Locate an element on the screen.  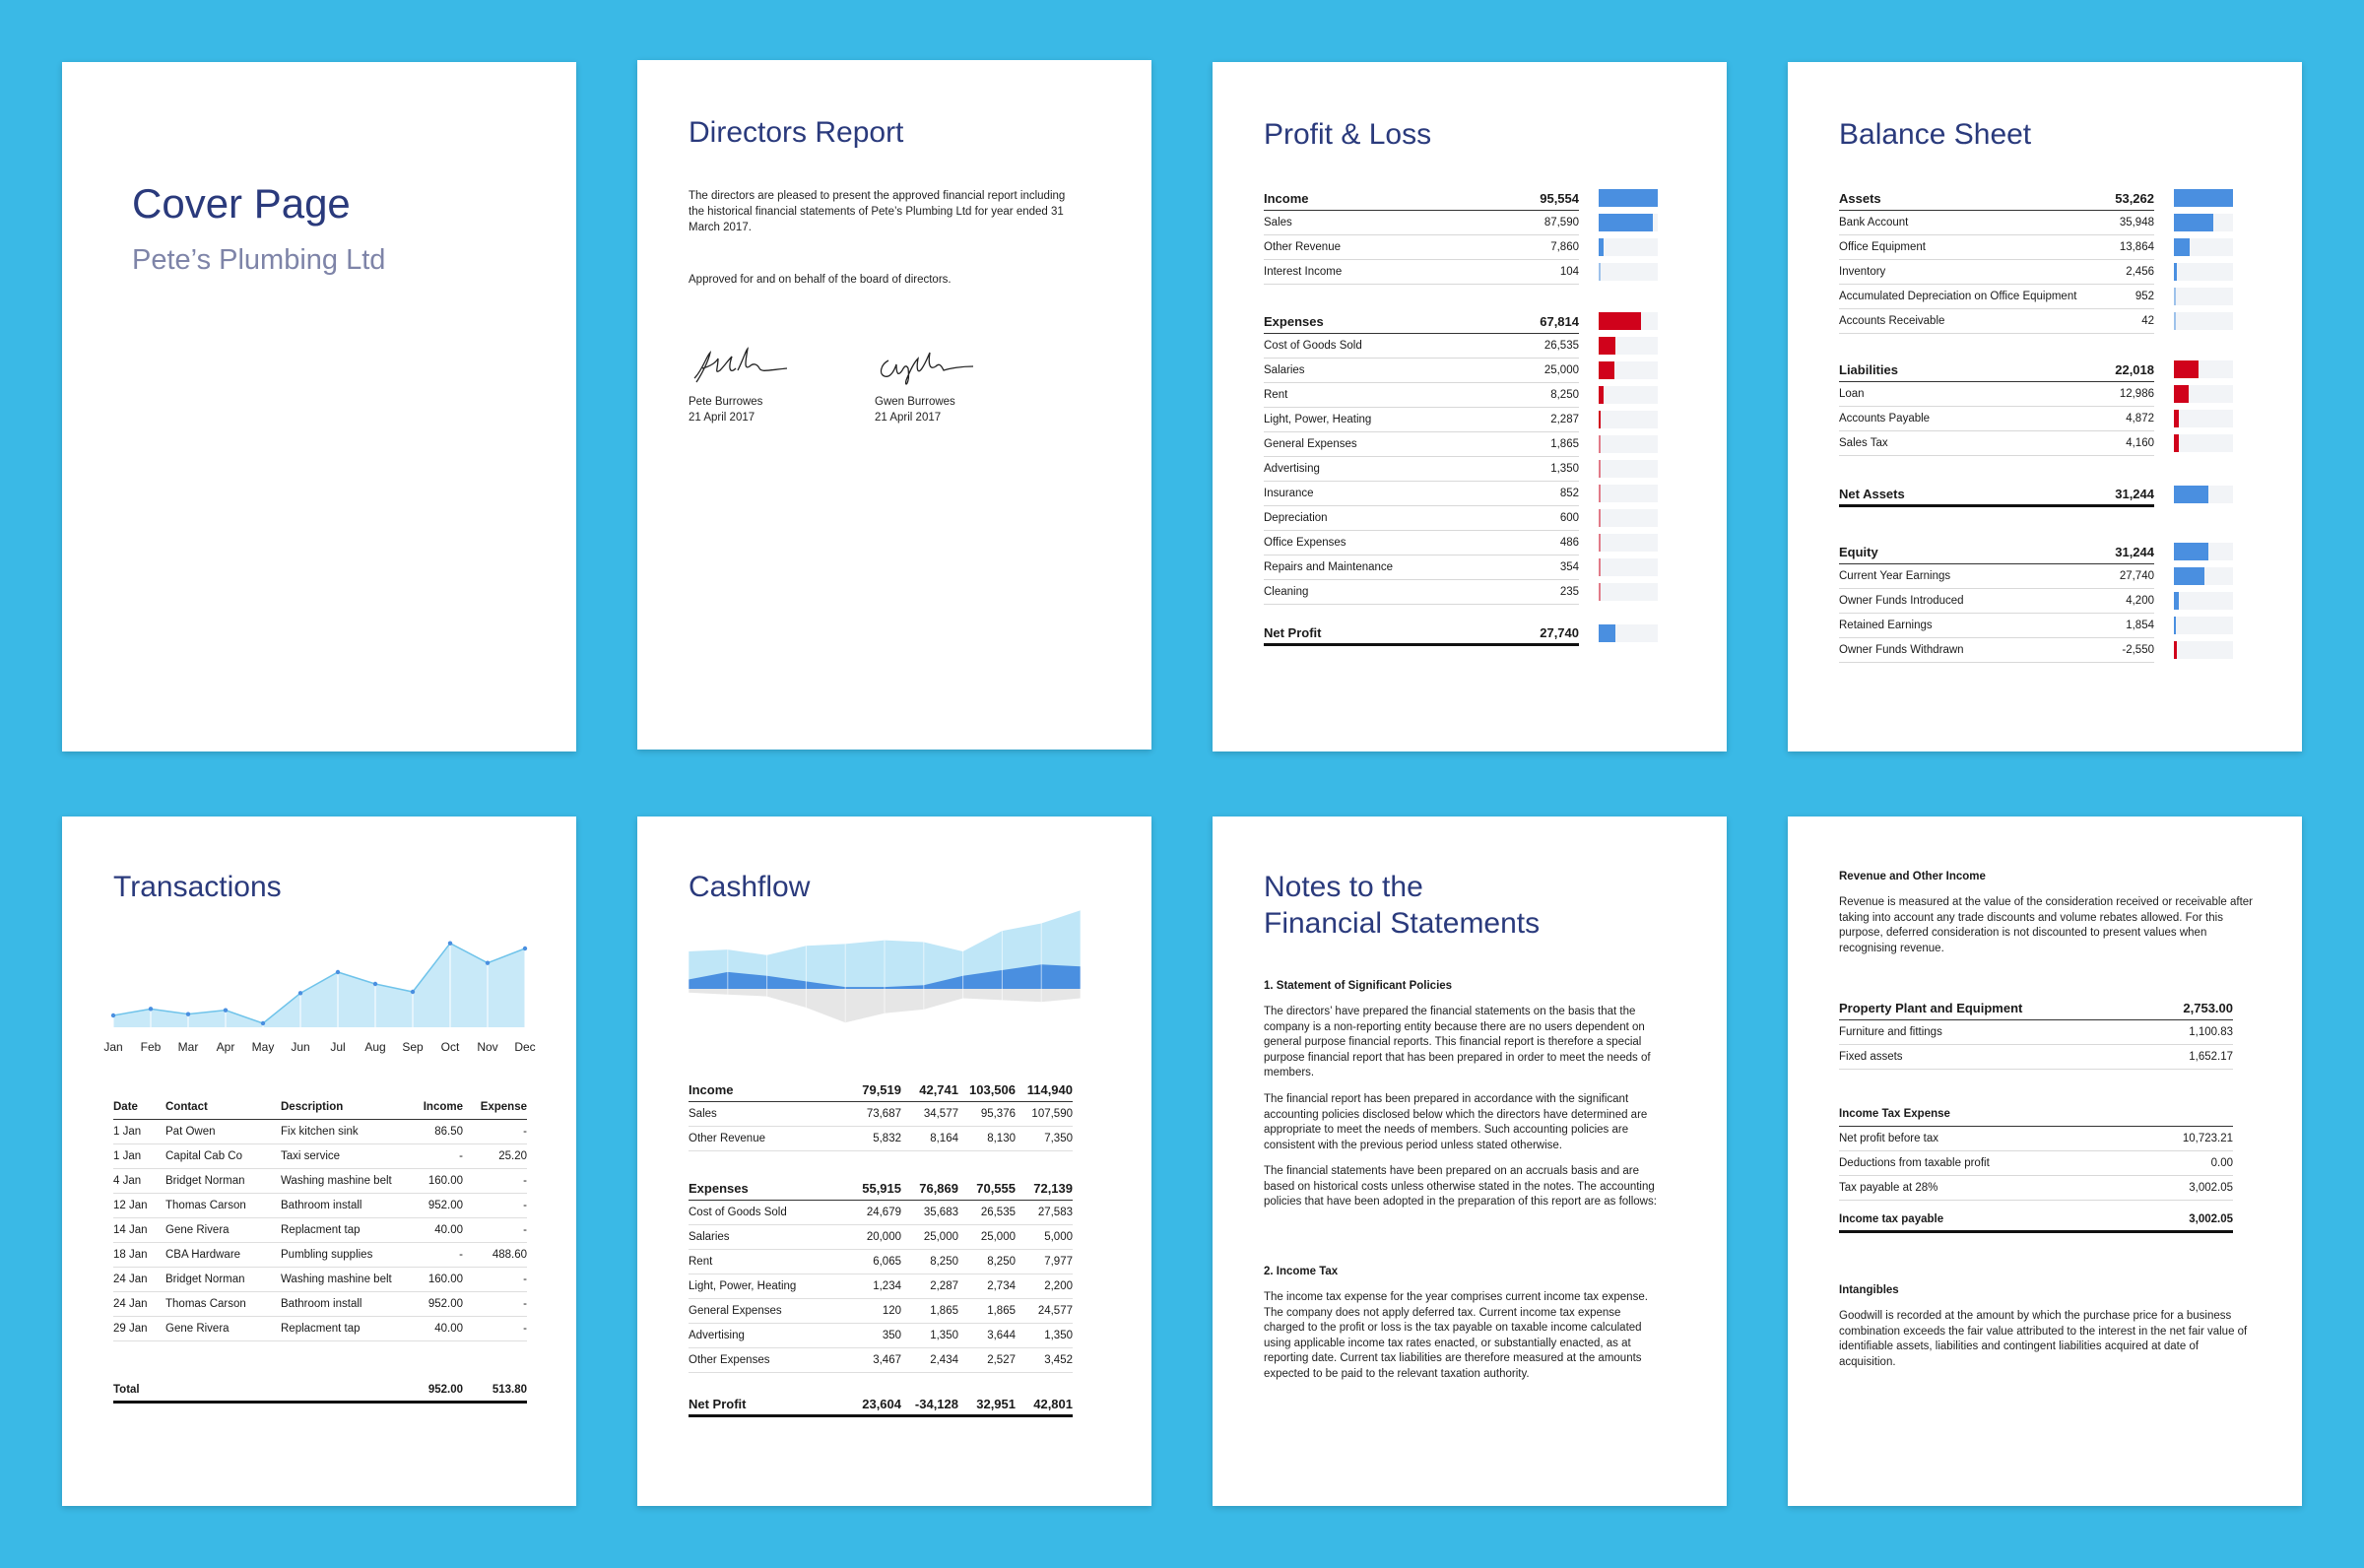
transactions-area-chart: Jan Feb Mar Apr May Jun Jul Aug Sep Oct Nov Dec is located at coordinates (319, 998).